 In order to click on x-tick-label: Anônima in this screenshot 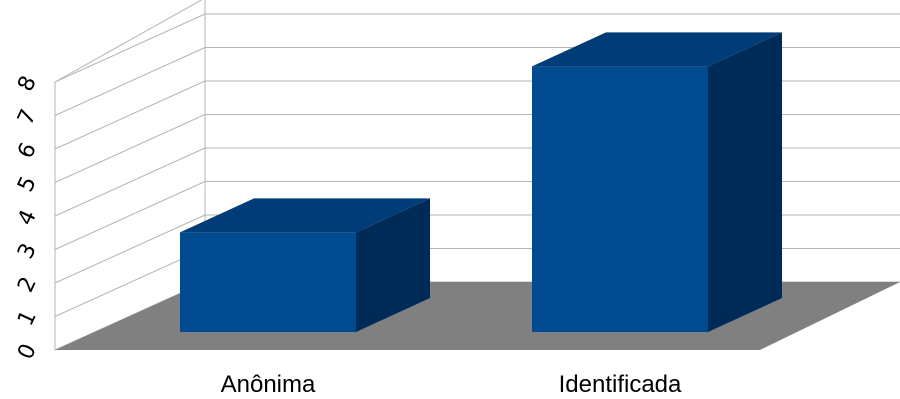, I will do `click(268, 384)`.